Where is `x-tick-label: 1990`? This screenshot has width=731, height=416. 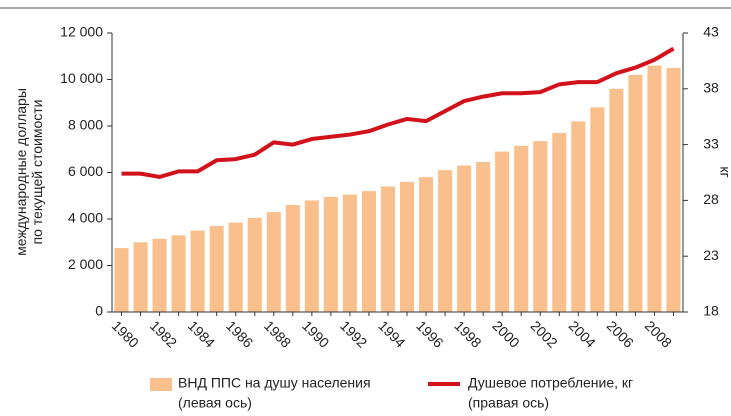
x-tick-label: 1990 is located at coordinates (315, 333).